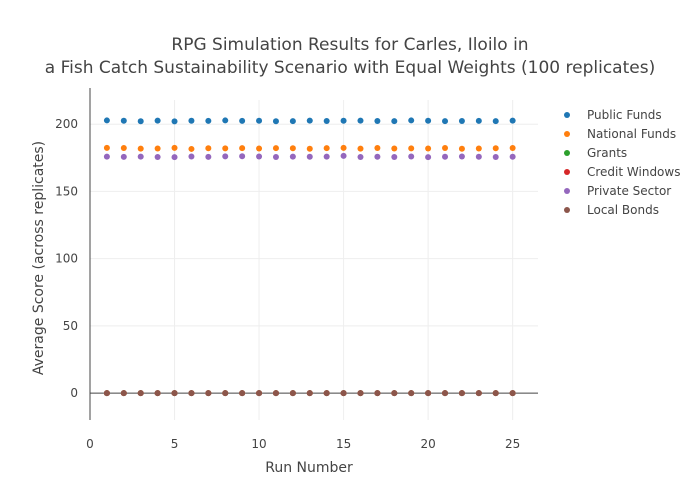 This screenshot has height=500, width=700. I want to click on x-tick-label: 25, so click(512, 444).